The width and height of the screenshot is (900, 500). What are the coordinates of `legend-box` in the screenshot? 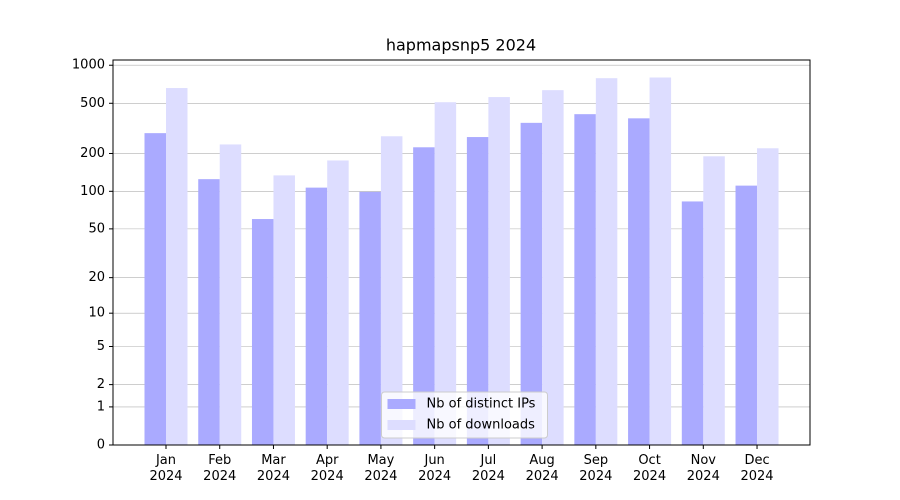 It's located at (464, 415).